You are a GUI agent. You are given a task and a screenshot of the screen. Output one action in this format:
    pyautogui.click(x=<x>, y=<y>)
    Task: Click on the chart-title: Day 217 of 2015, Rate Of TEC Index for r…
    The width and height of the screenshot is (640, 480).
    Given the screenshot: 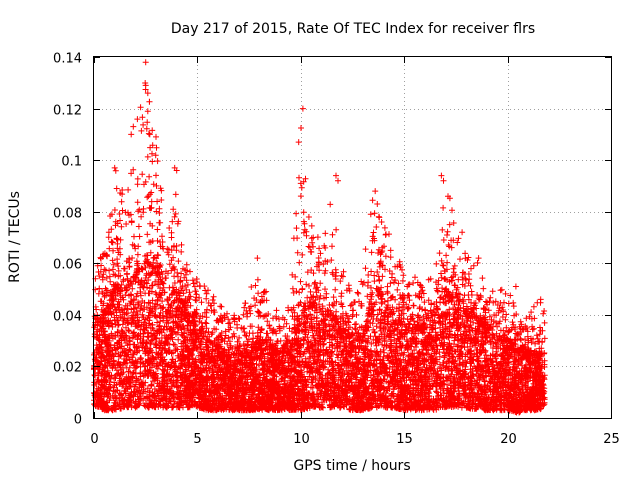 What is the action you would take?
    pyautogui.click(x=353, y=29)
    